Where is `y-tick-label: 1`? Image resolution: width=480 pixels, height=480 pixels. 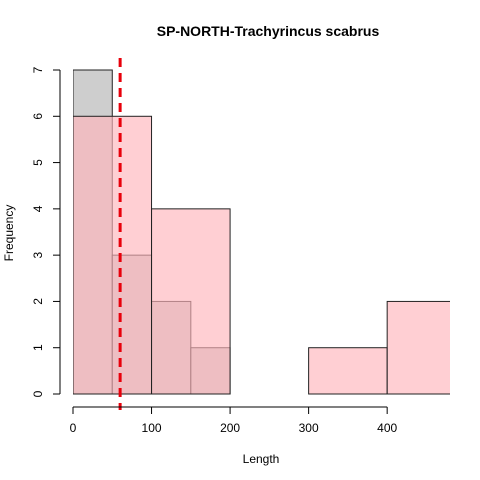
y-tick-label: 1 is located at coordinates (38, 347).